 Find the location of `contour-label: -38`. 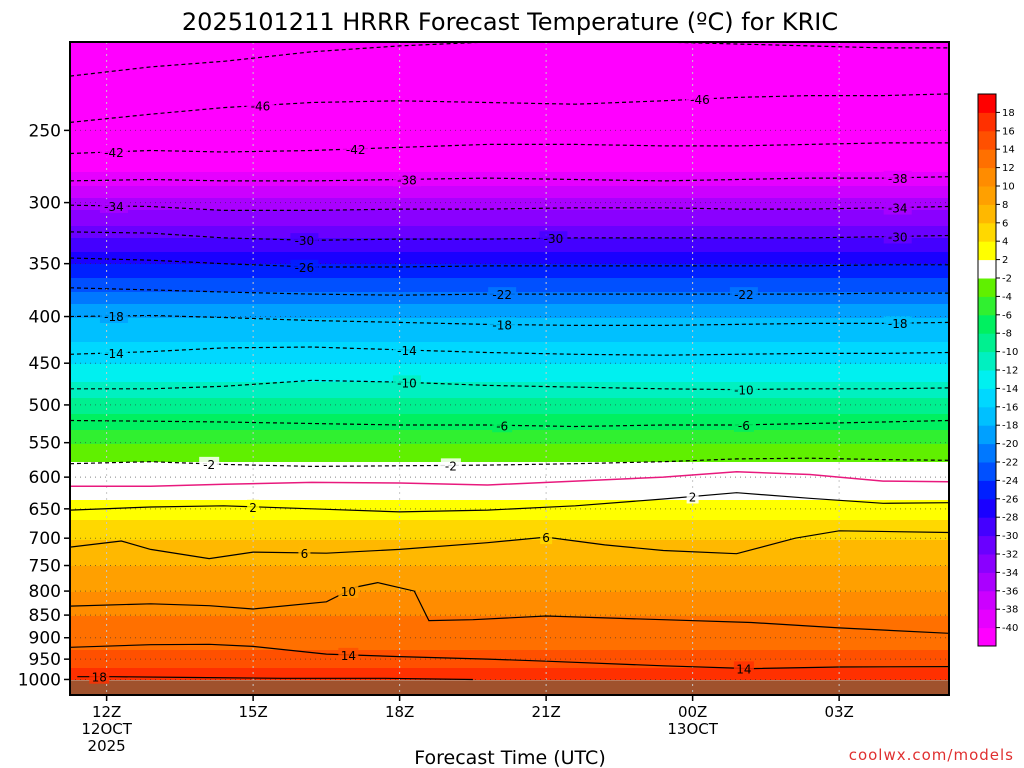

contour-label: -38 is located at coordinates (898, 179).